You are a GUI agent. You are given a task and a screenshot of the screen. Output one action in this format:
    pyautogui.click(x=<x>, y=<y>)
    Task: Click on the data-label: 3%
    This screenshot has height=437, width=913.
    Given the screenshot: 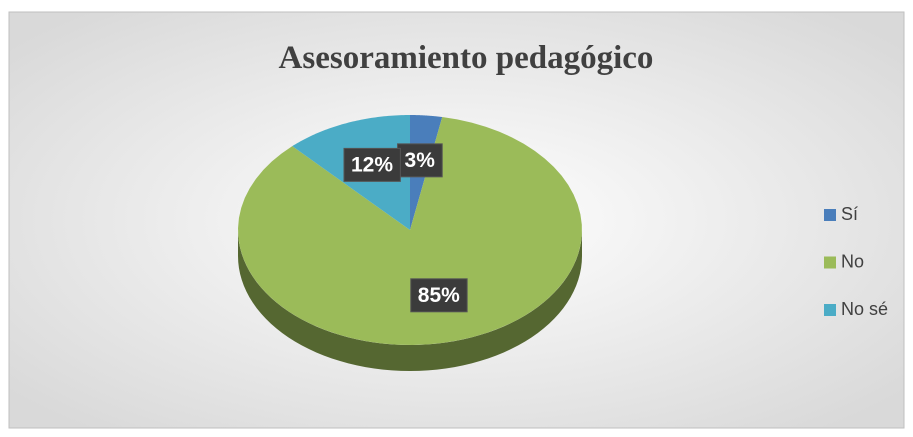 What is the action you would take?
    pyautogui.click(x=420, y=160)
    